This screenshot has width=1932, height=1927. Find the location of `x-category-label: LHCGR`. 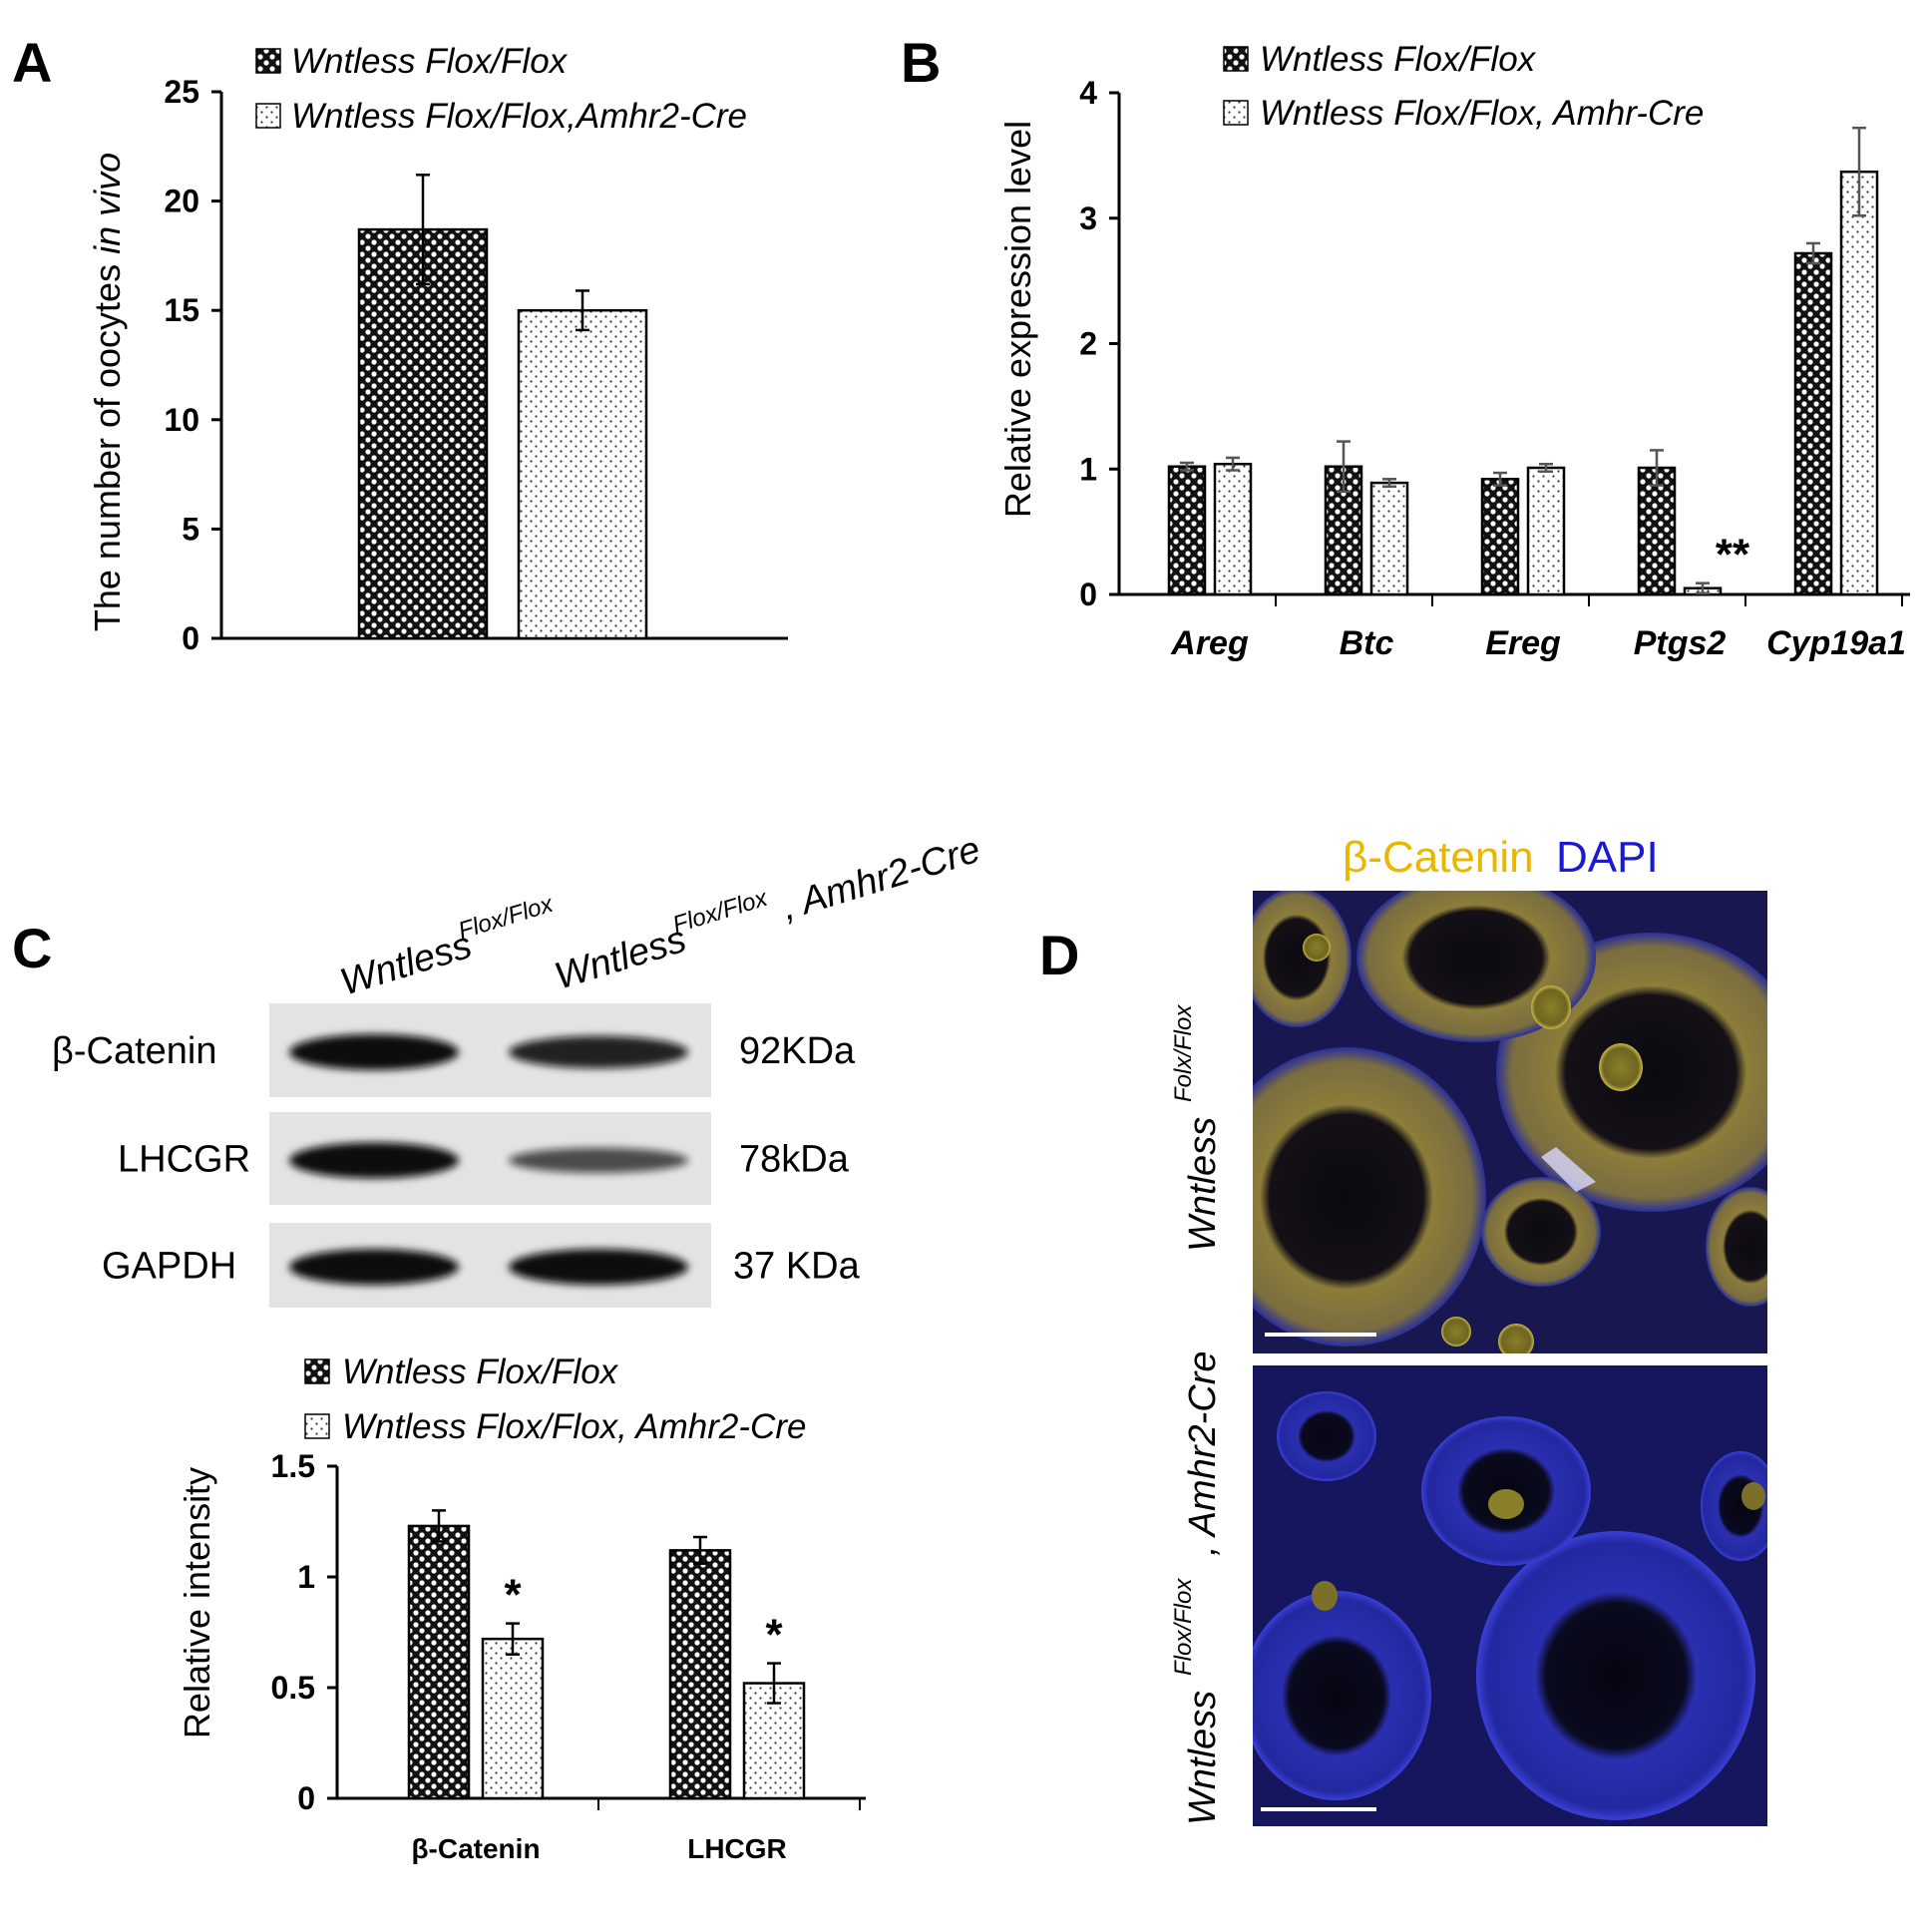

x-category-label: LHCGR is located at coordinates (737, 1848).